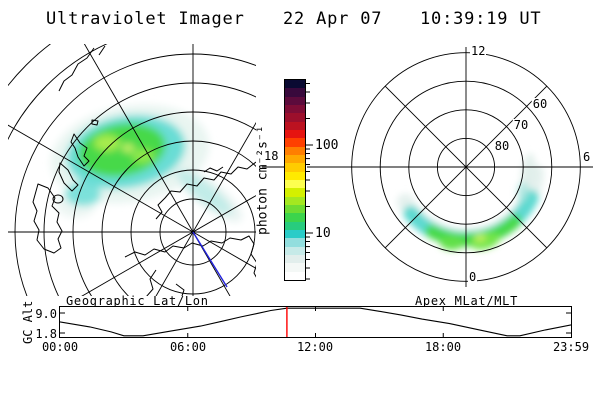 The height and width of the screenshot is (400, 600). What do you see at coordinates (571, 347) in the screenshot?
I see `xtick-2359: 23:59` at bounding box center [571, 347].